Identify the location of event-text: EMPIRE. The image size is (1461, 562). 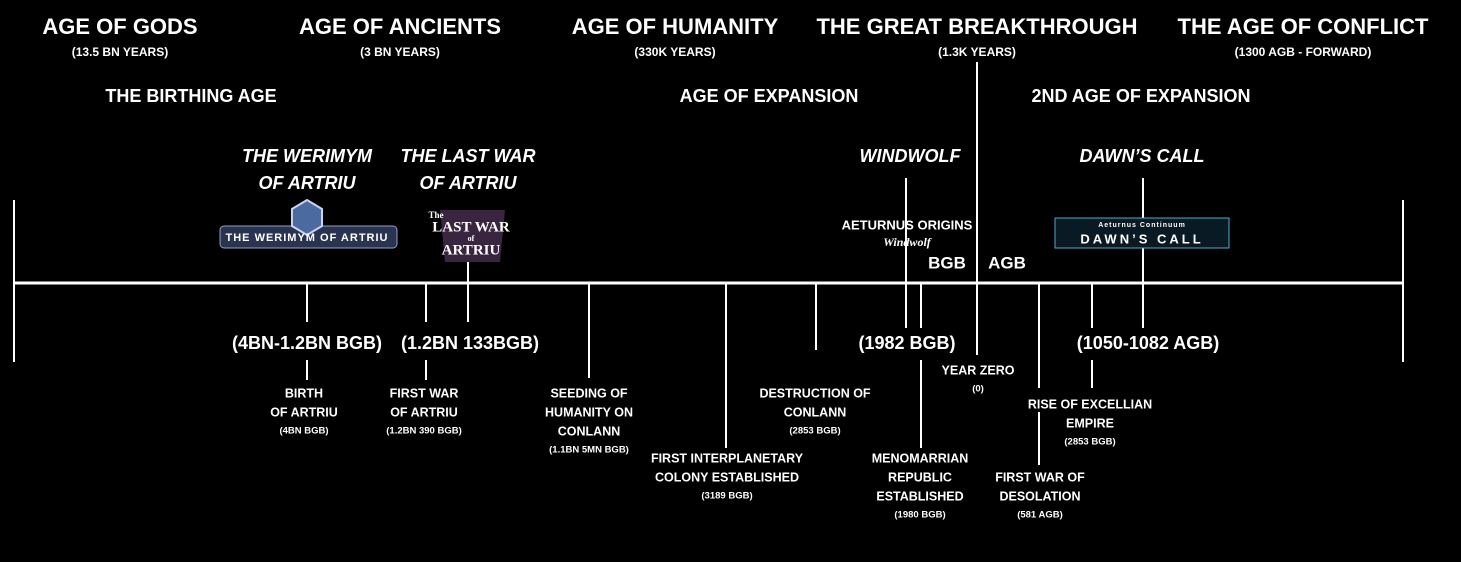
(1090, 423).